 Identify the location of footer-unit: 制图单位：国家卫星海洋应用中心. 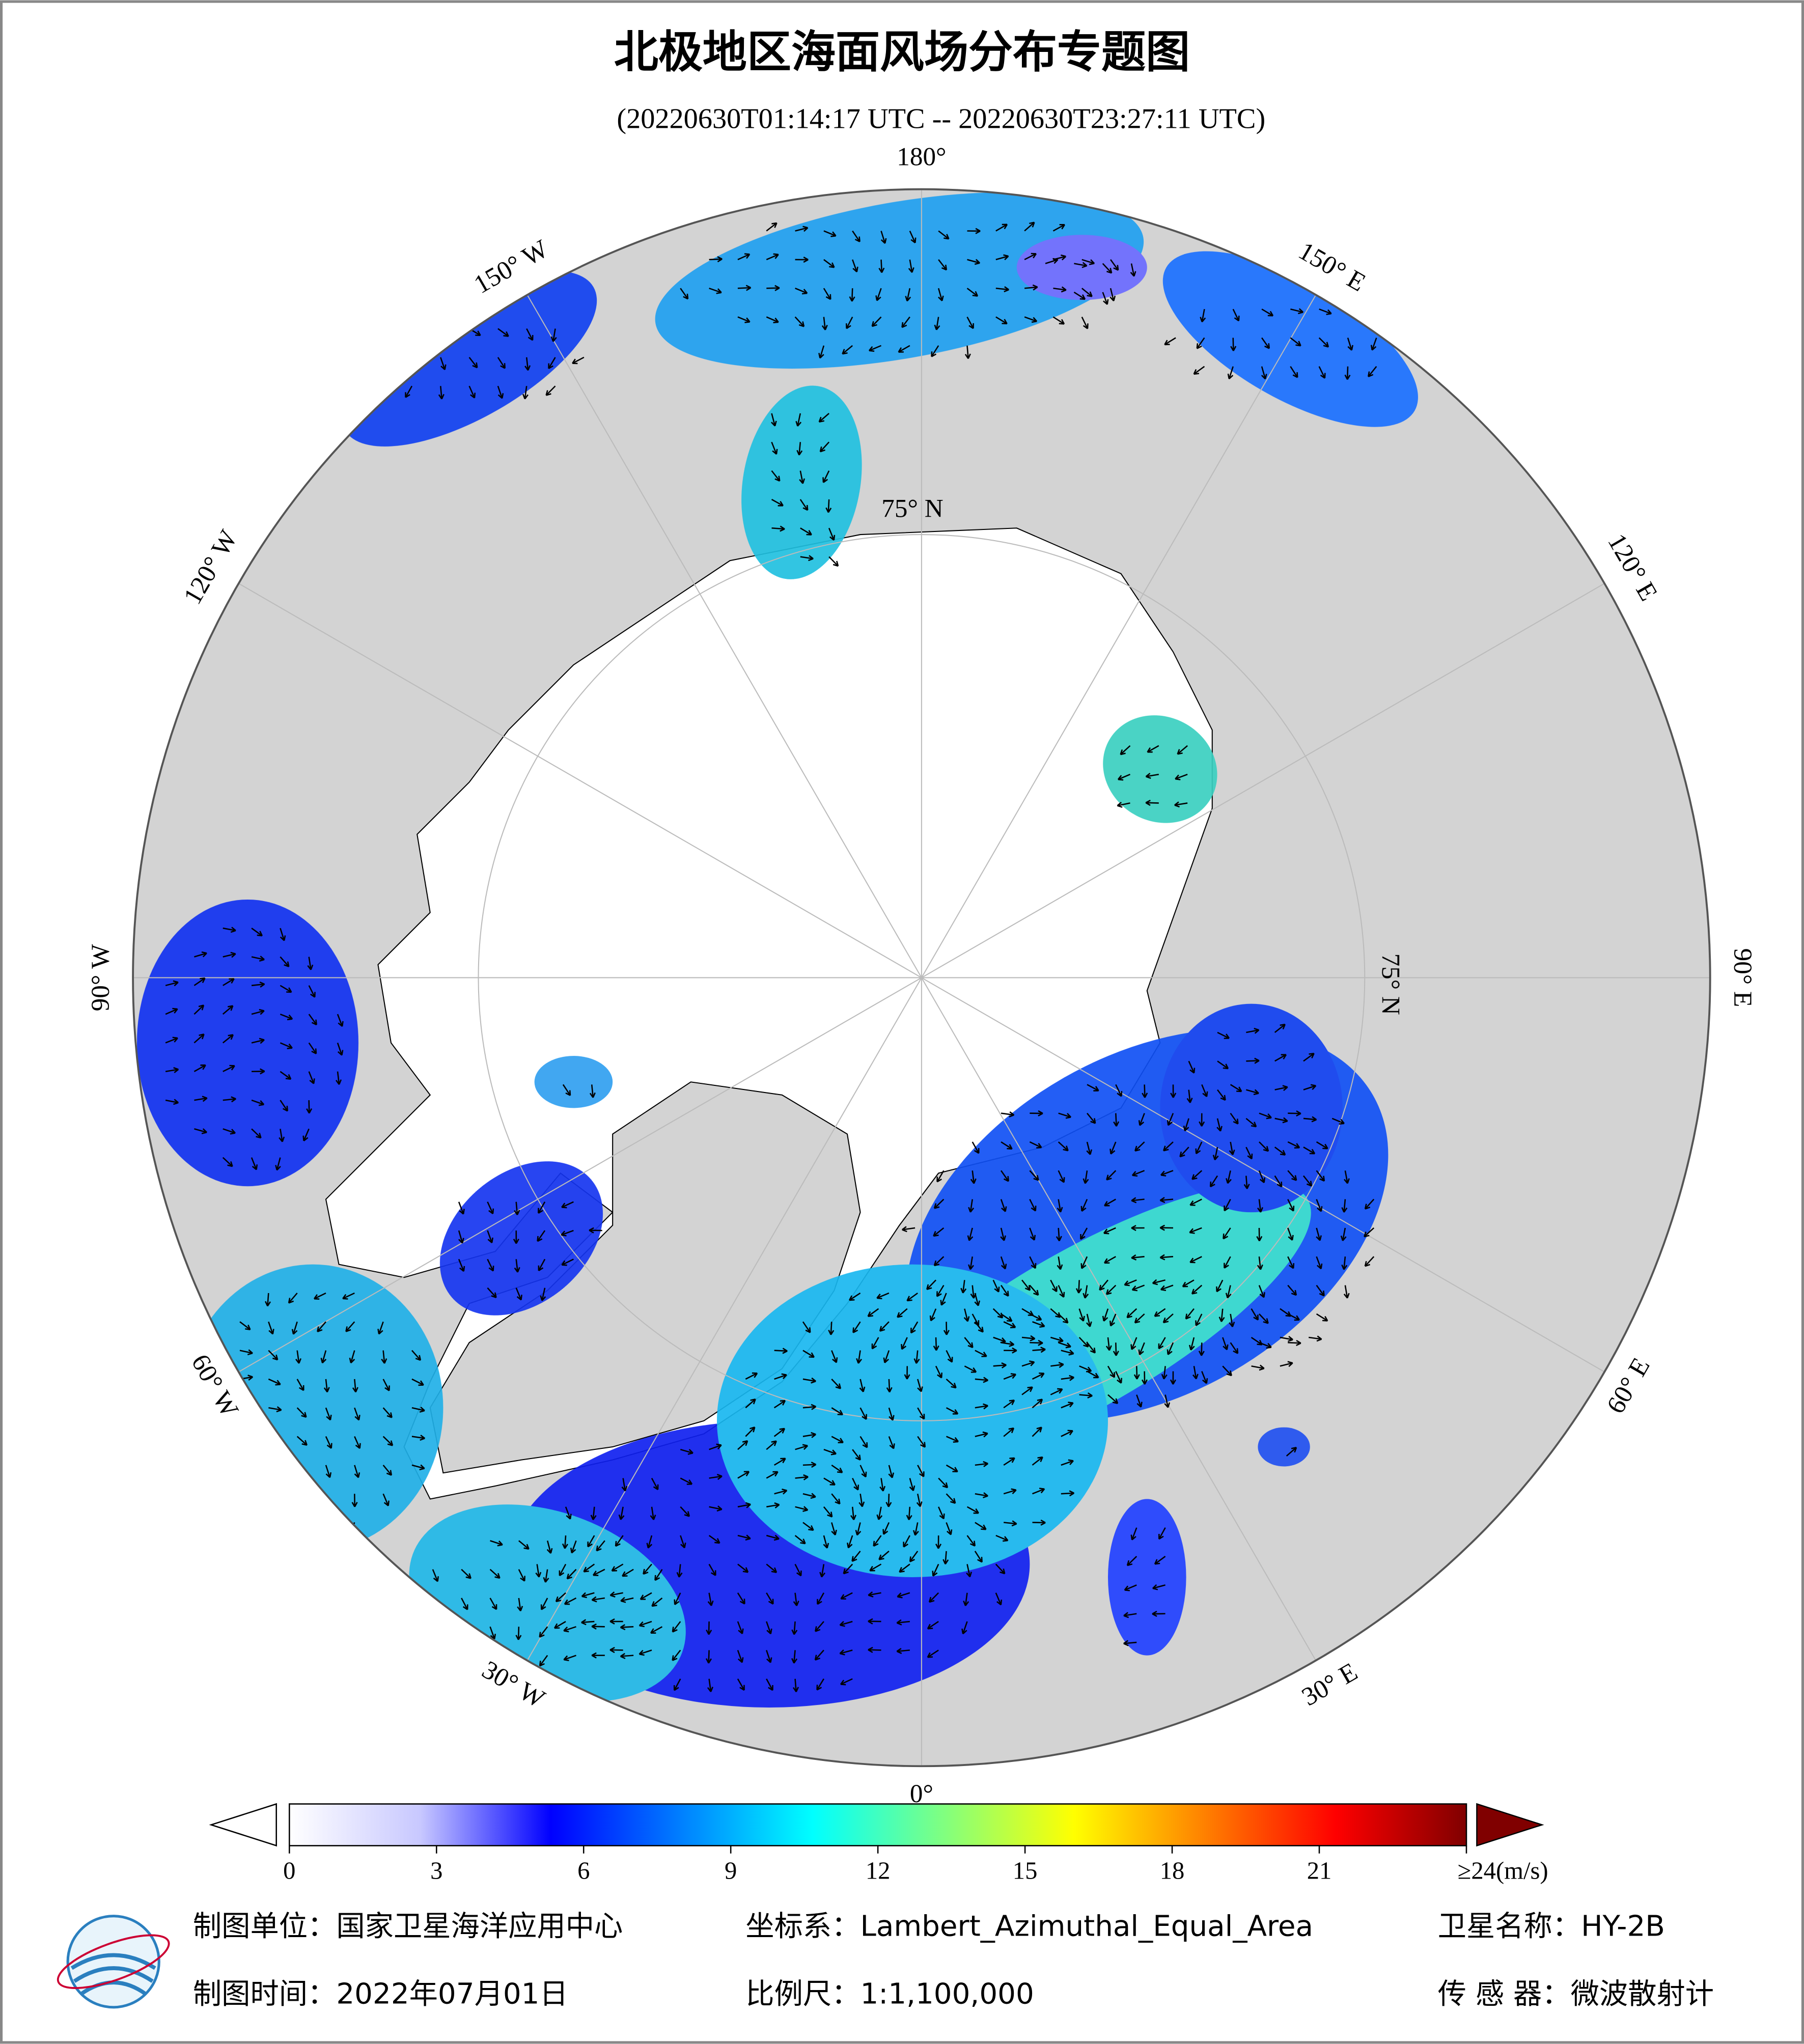
(408, 1926).